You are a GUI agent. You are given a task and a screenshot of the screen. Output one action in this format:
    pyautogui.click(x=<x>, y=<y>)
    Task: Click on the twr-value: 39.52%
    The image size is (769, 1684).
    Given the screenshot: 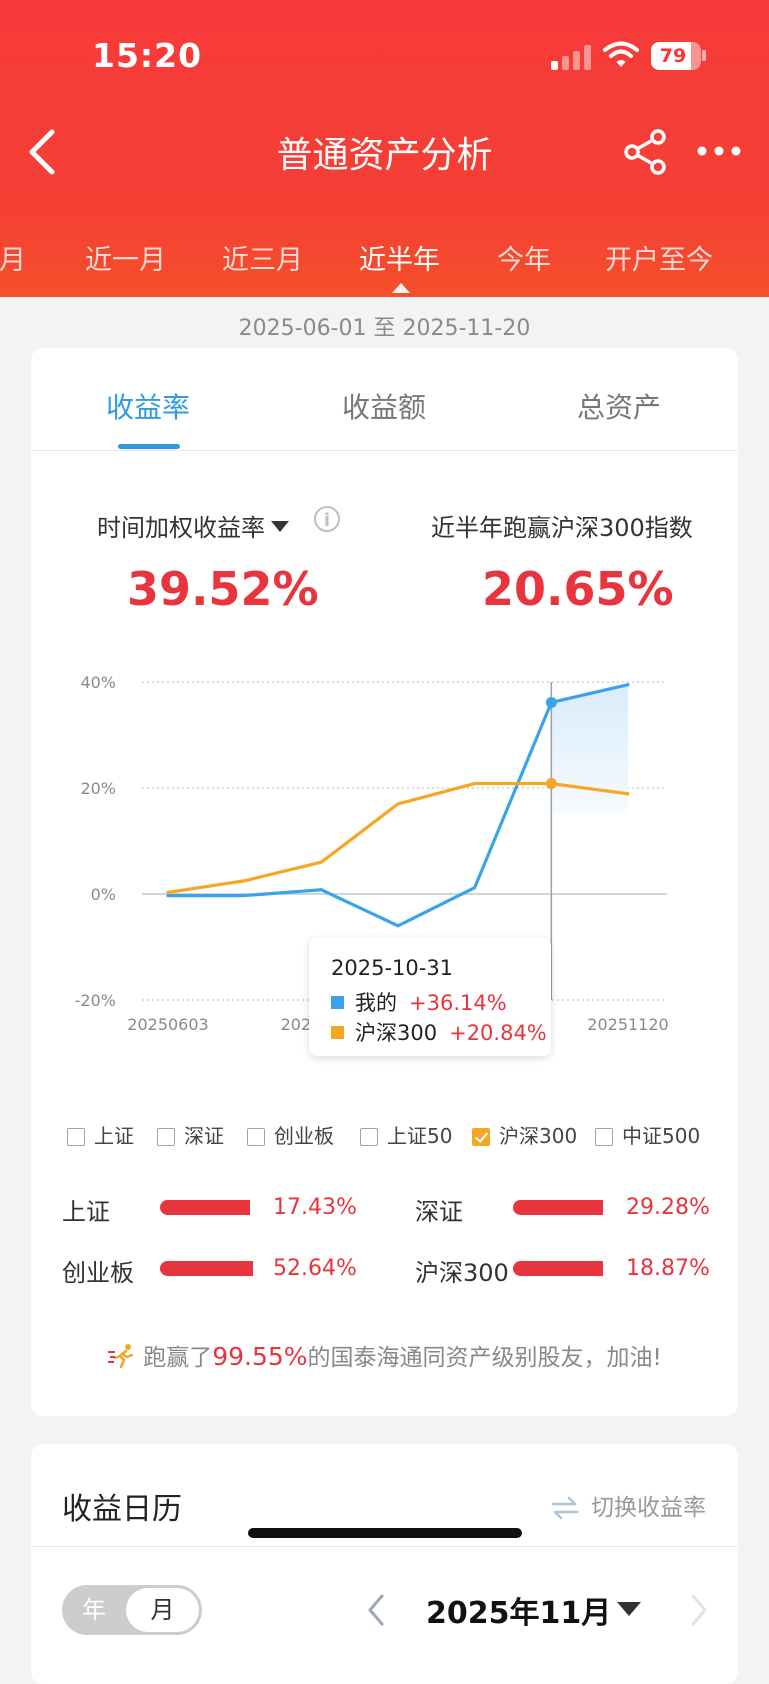 What is the action you would take?
    pyautogui.click(x=223, y=589)
    